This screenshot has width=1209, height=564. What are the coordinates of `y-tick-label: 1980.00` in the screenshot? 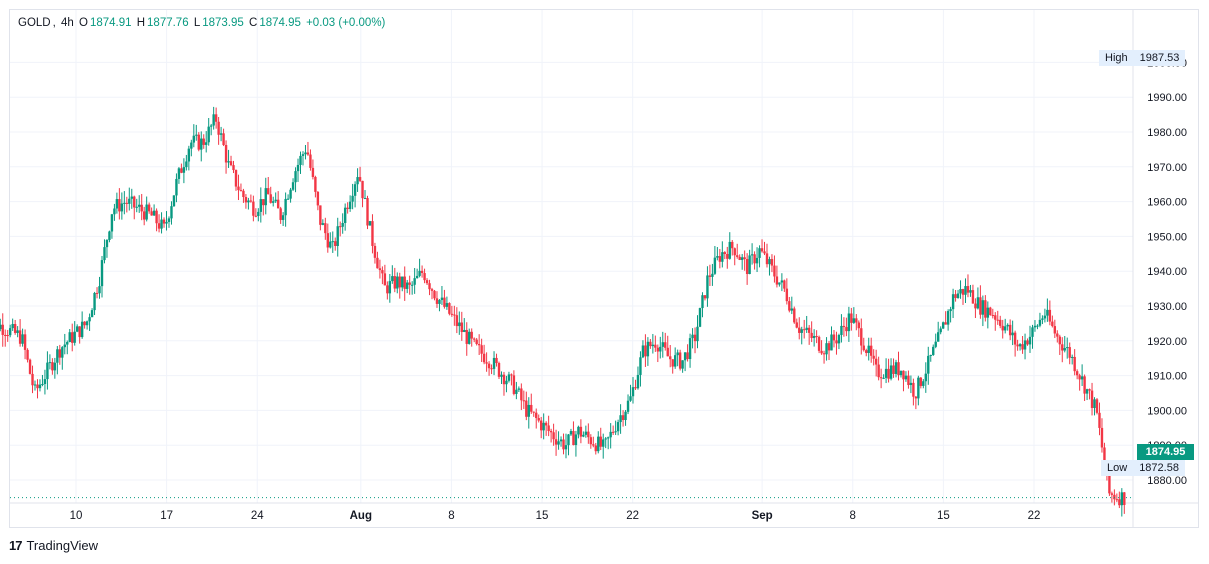 It's located at (1167, 133).